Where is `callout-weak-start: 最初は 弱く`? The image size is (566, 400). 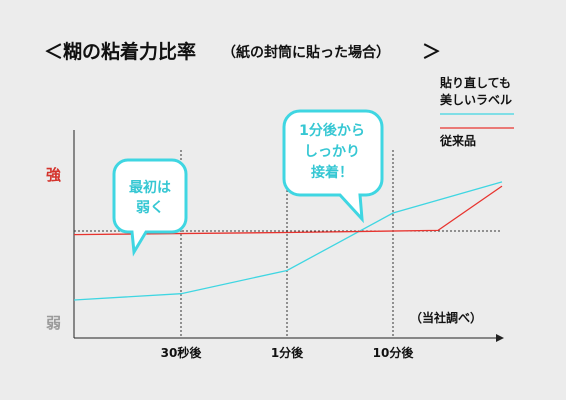
callout-weak-start: 最初は 弱く is located at coordinates (150, 207).